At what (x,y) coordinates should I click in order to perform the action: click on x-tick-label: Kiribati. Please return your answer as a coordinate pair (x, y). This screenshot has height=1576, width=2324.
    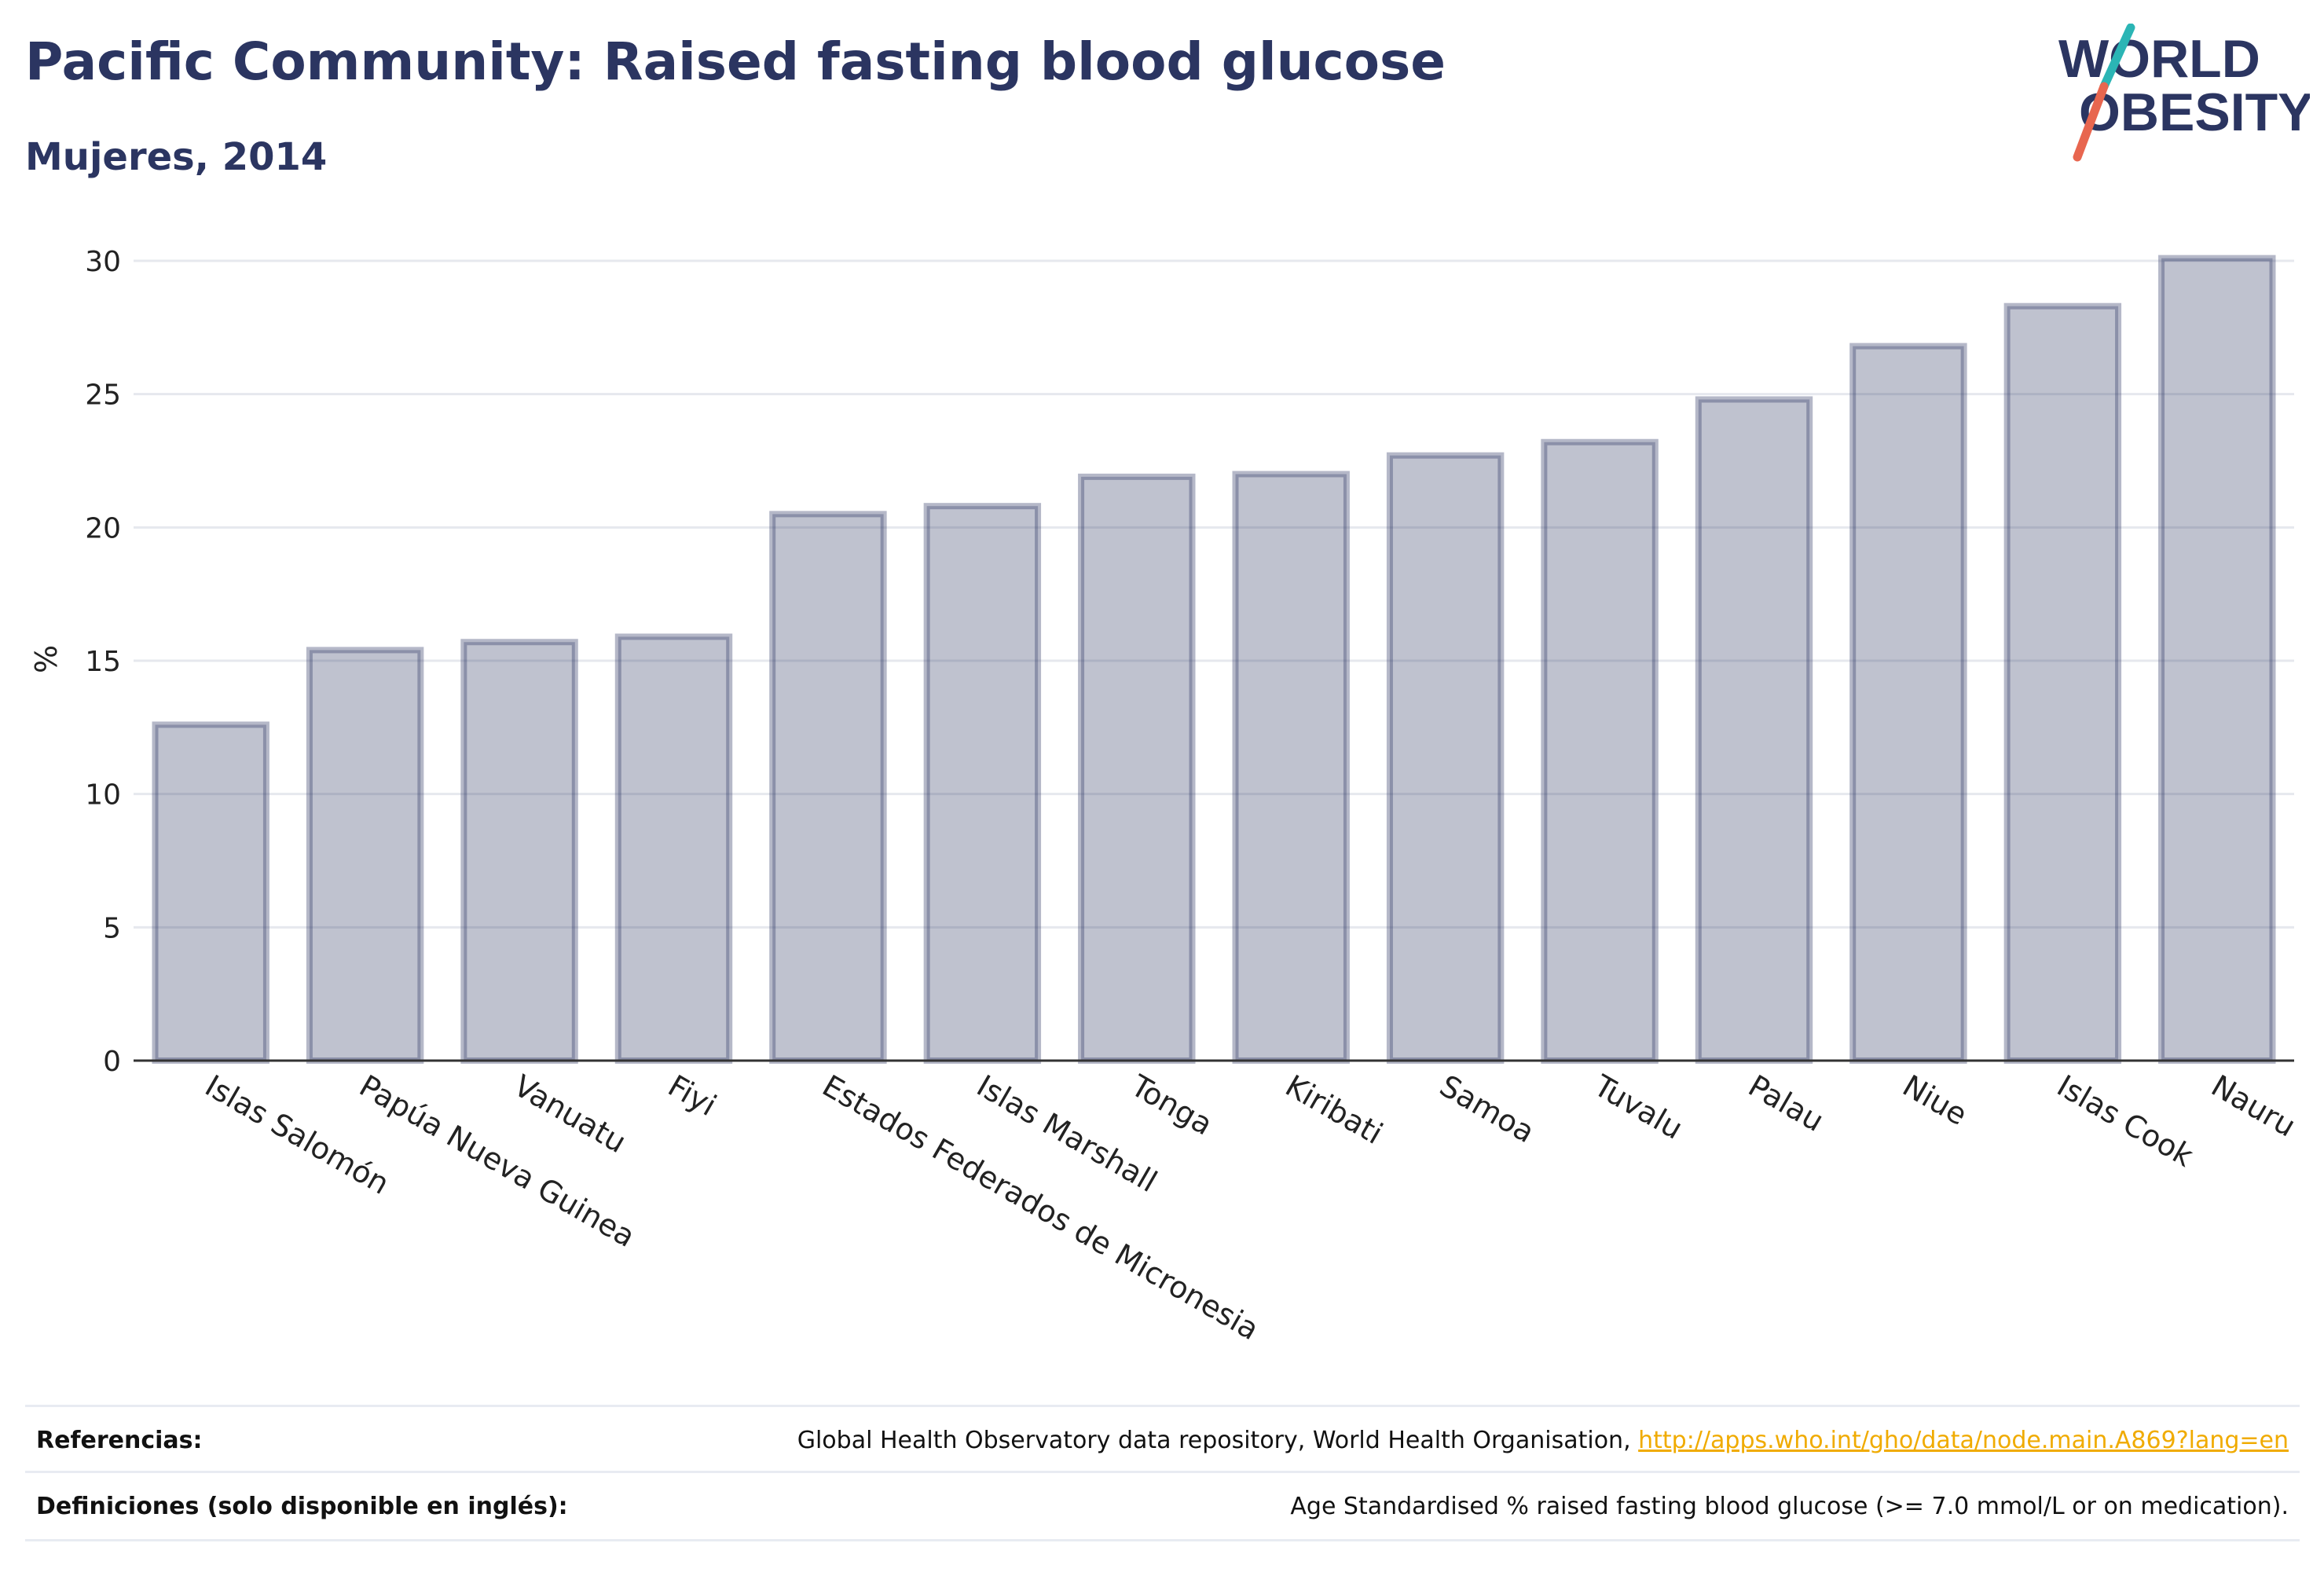
    Looking at the image, I should click on (1334, 1109).